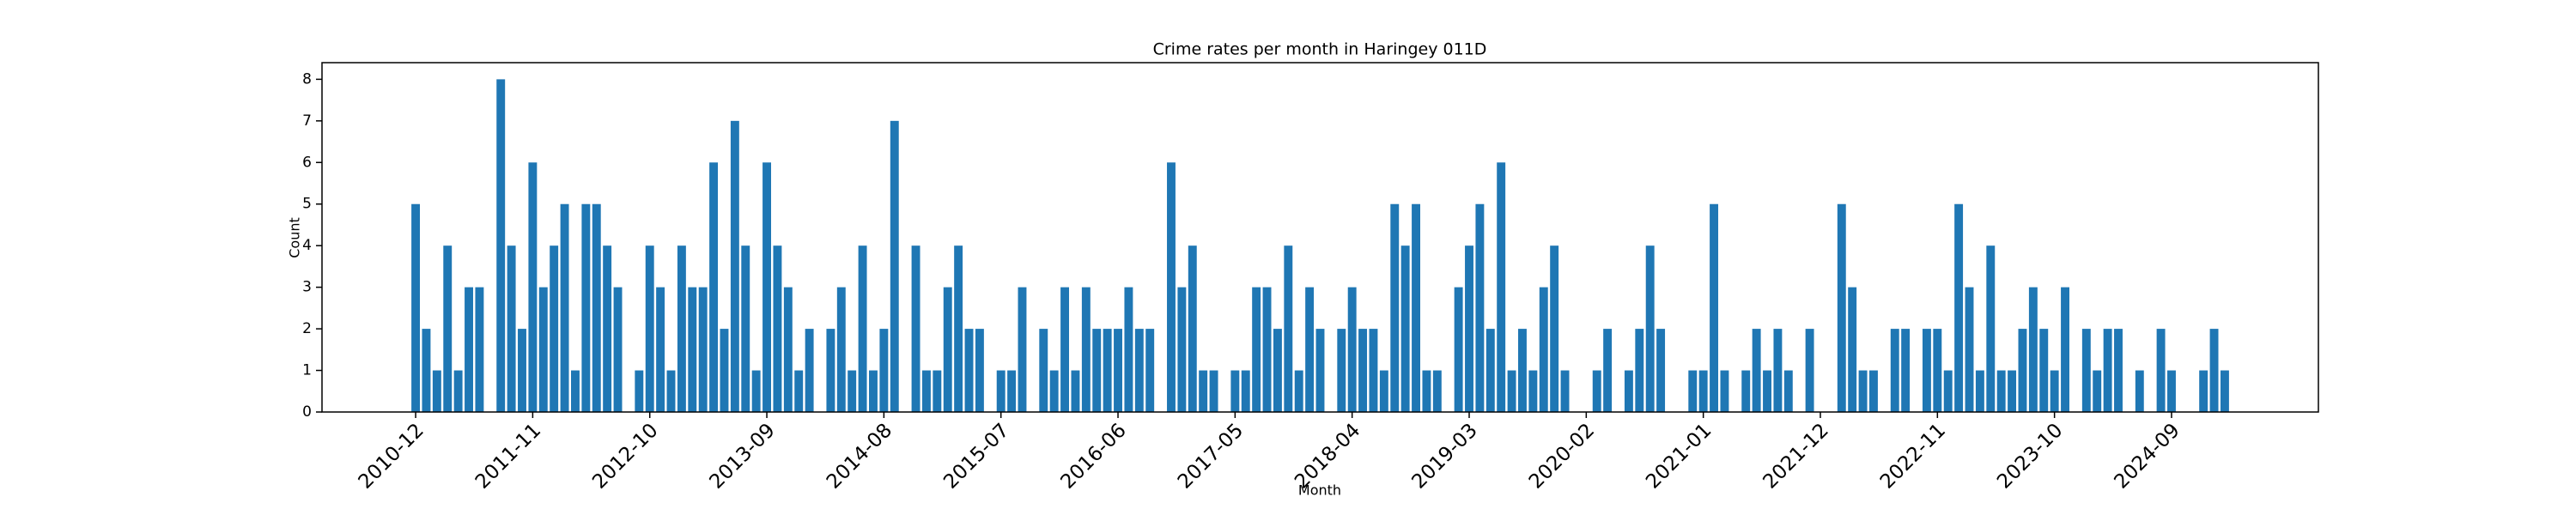 The height and width of the screenshot is (515, 2576). I want to click on y-tick-label: 5, so click(307, 204).